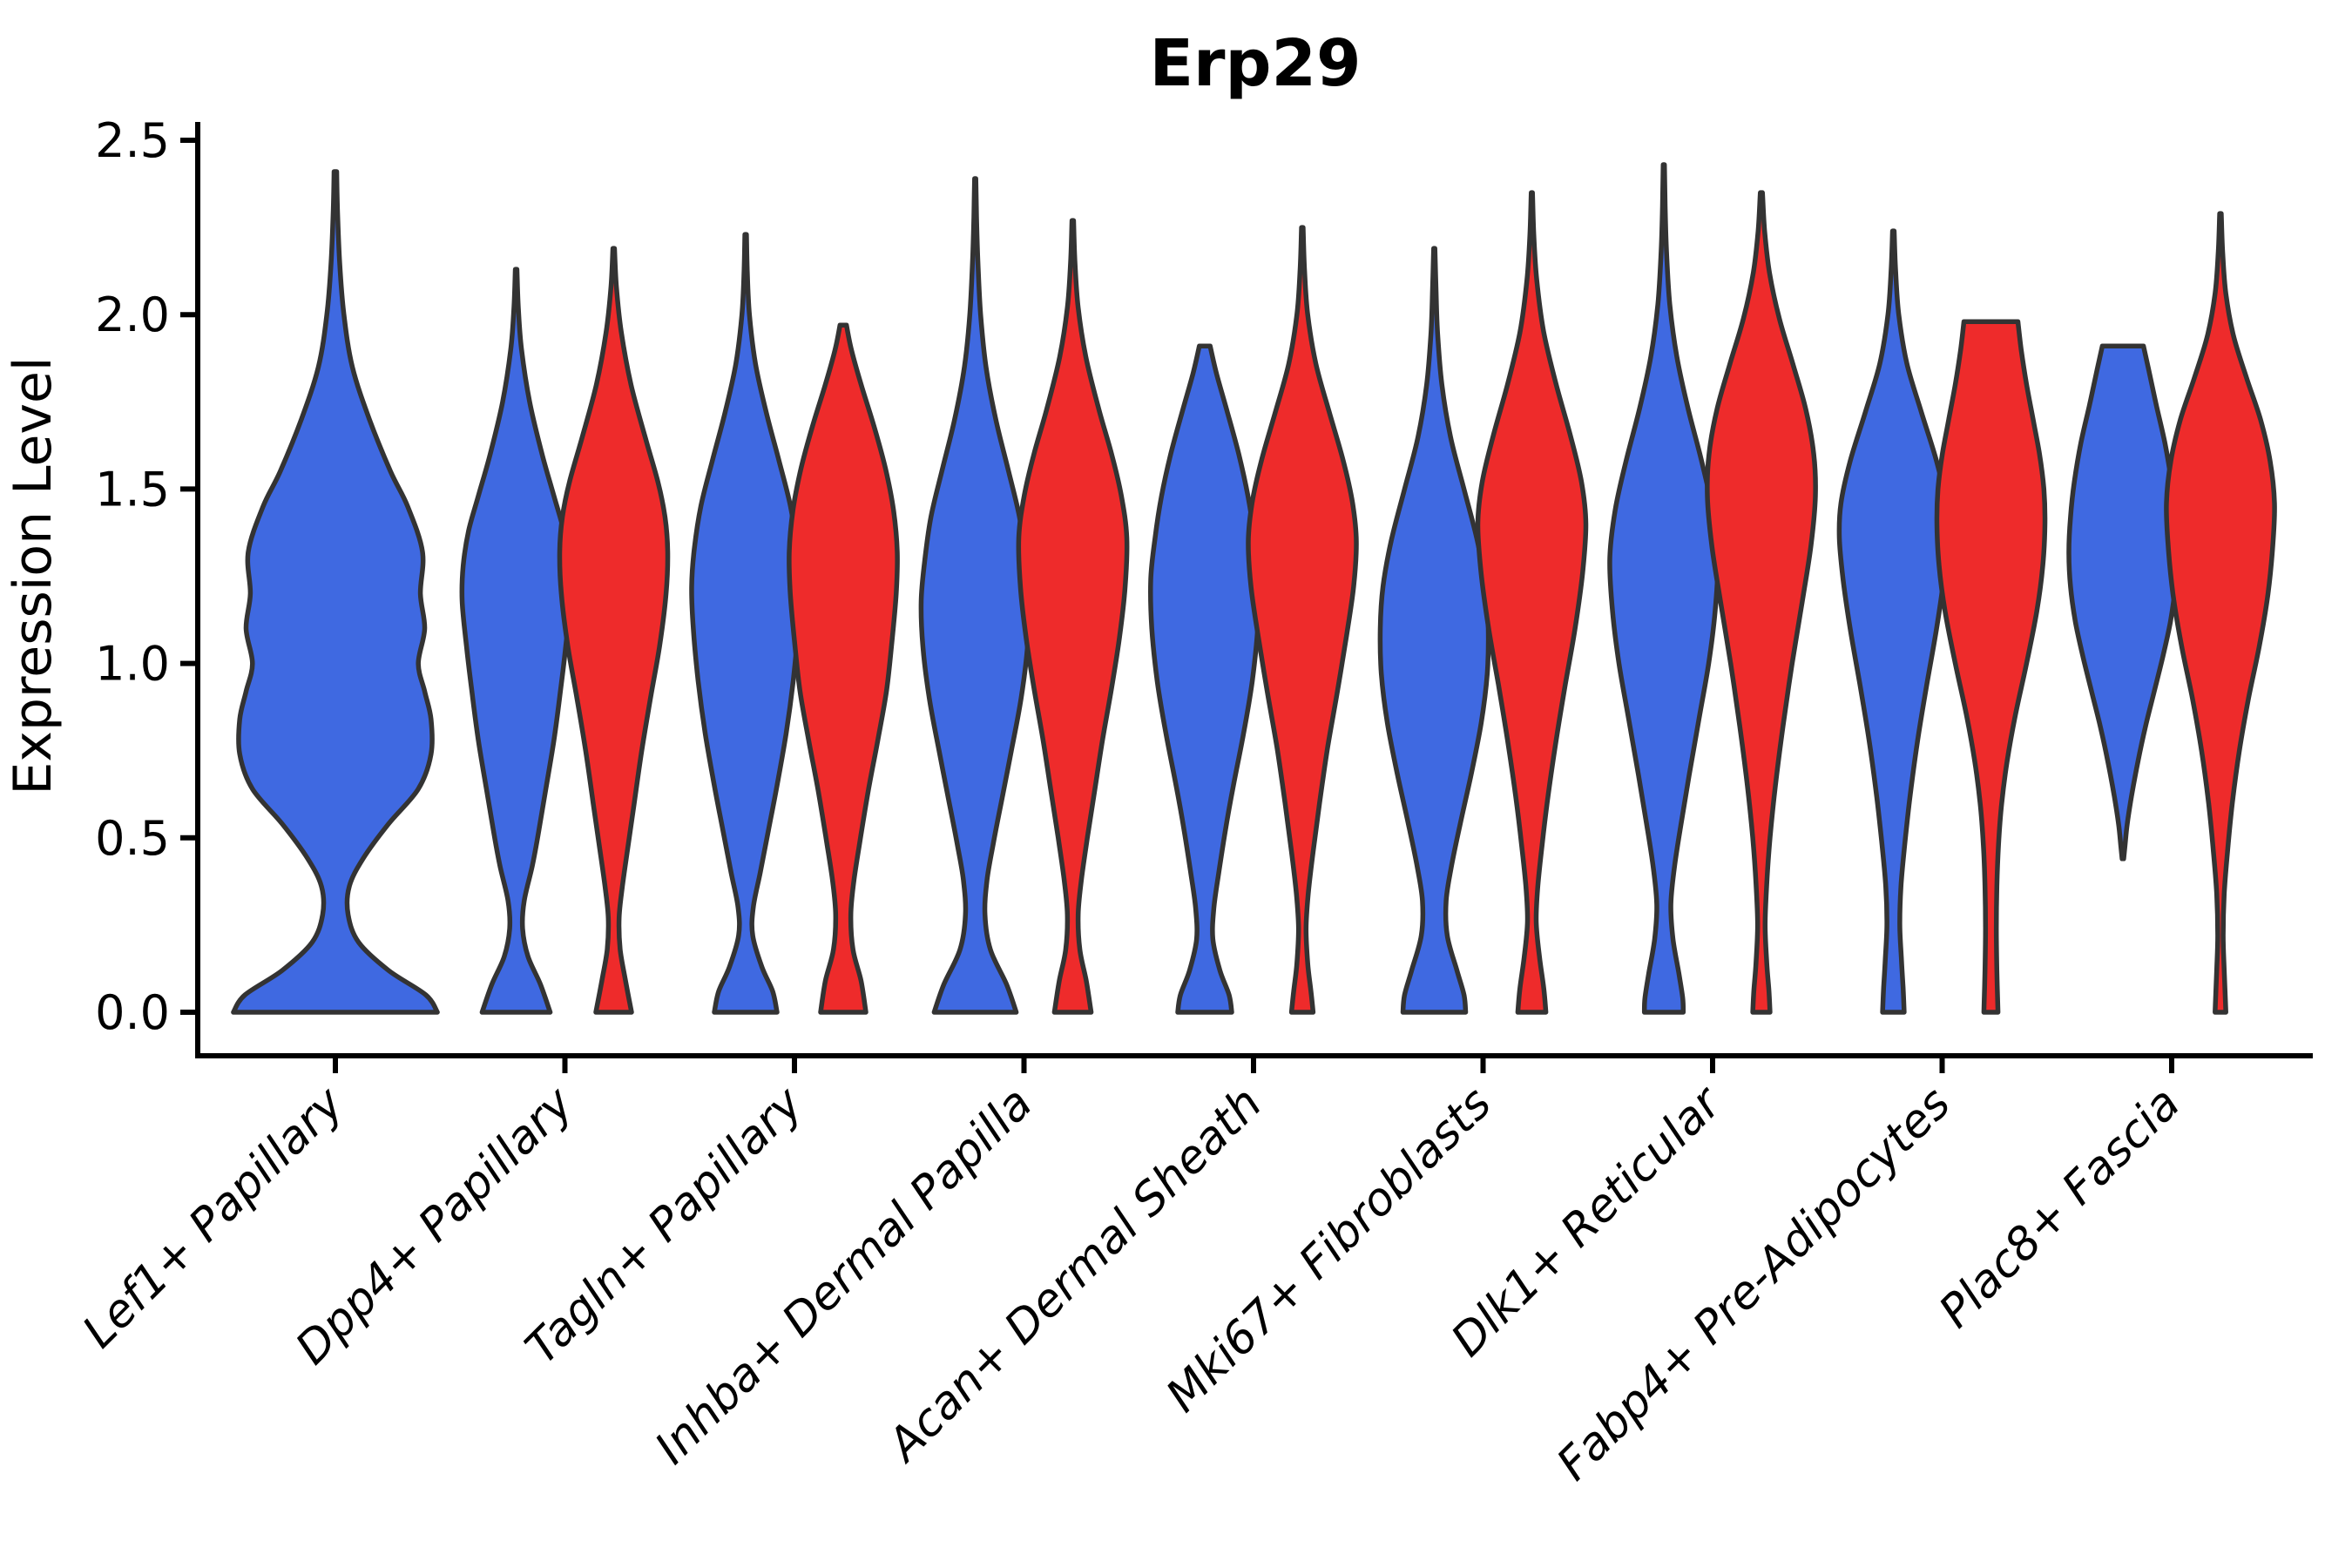  Describe the element at coordinates (132, 839) in the screenshot. I see `y-tick-label-0.5: 0.5` at that location.